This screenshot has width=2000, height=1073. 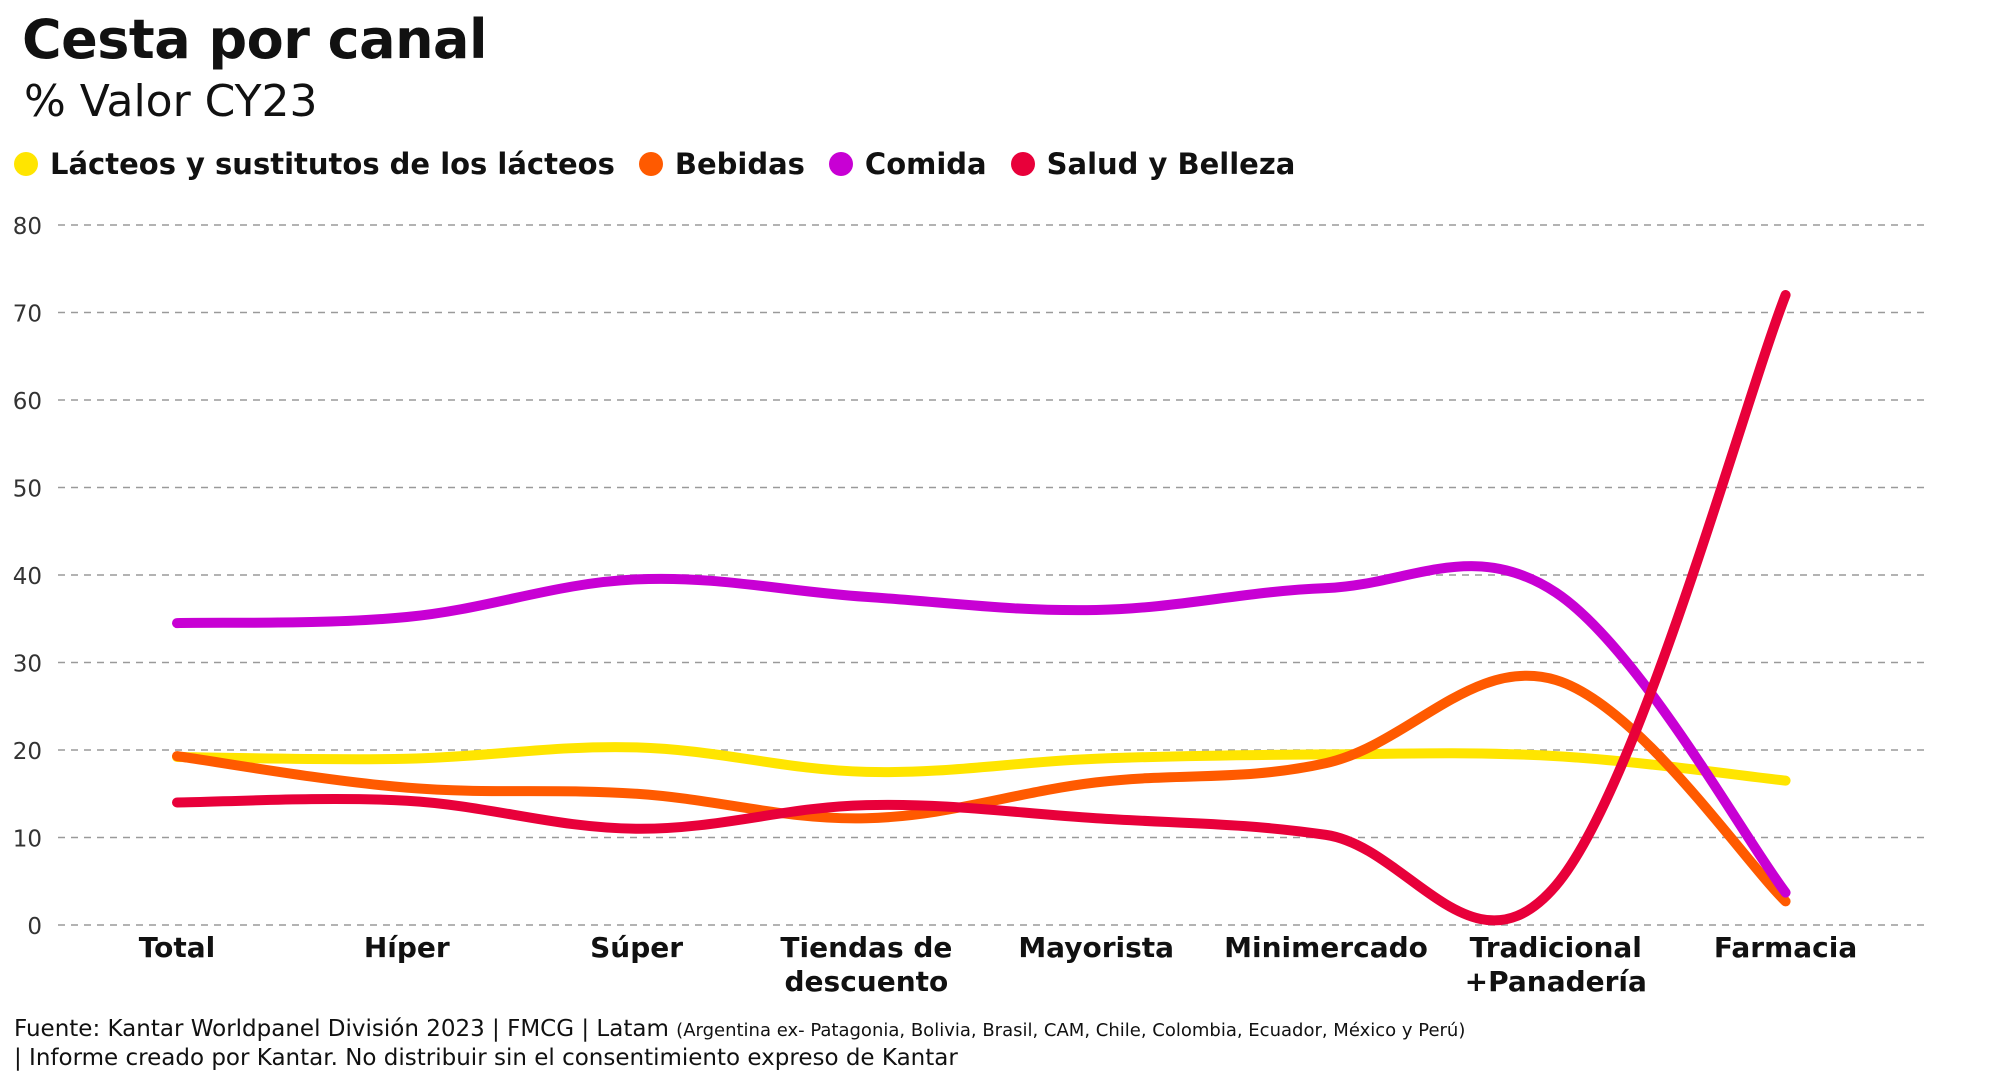 What do you see at coordinates (27, 840) in the screenshot?
I see `y-tick-label: 10` at bounding box center [27, 840].